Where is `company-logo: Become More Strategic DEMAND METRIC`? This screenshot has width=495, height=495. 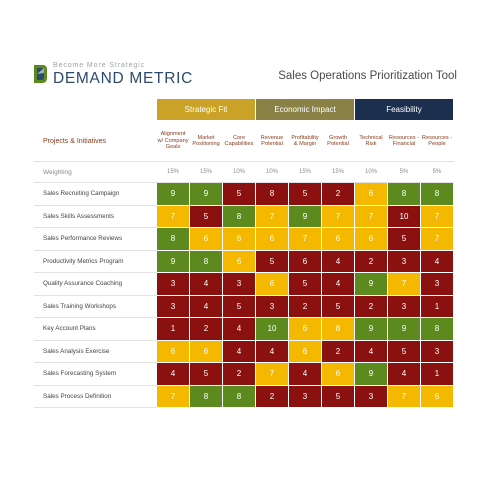 company-logo: Become More Strategic DEMAND METRIC is located at coordinates (112, 75).